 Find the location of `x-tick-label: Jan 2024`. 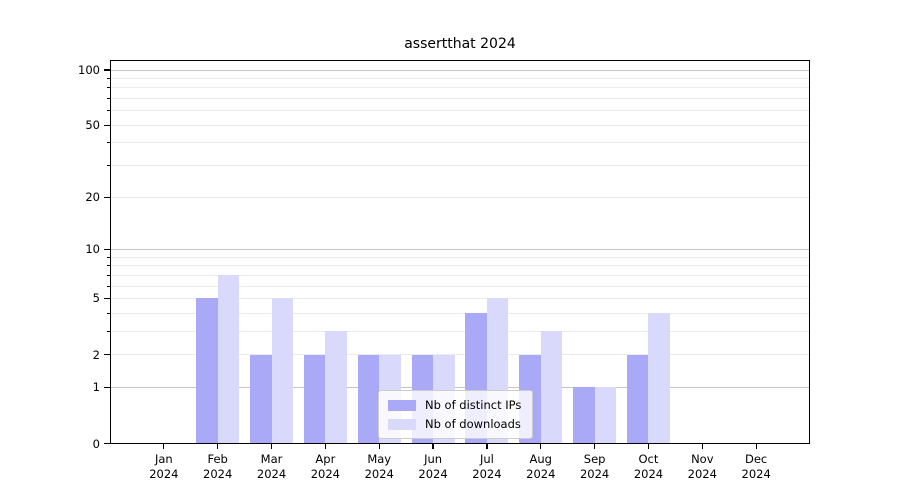

x-tick-label: Jan 2024 is located at coordinates (164, 467).